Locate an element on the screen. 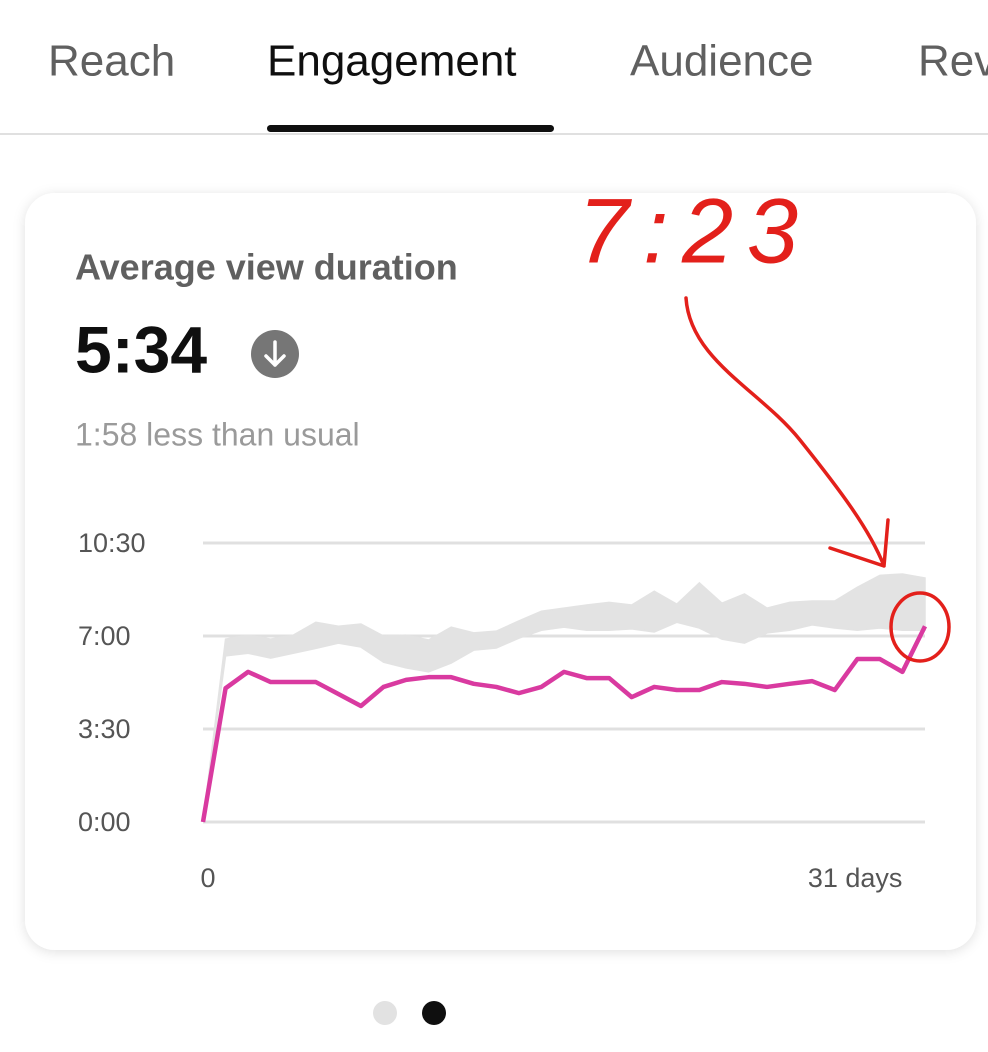  divider is located at coordinates (494, 134).